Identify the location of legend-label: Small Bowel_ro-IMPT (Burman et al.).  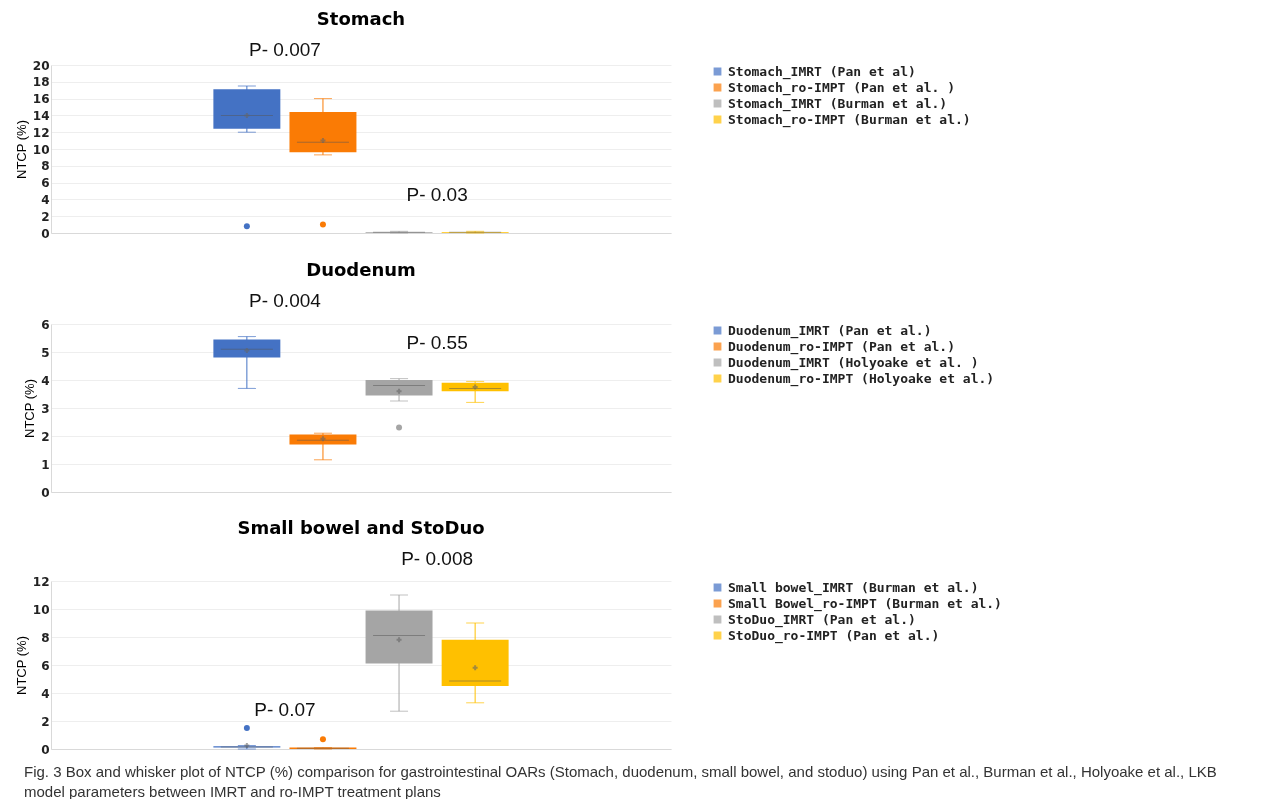
(865, 603).